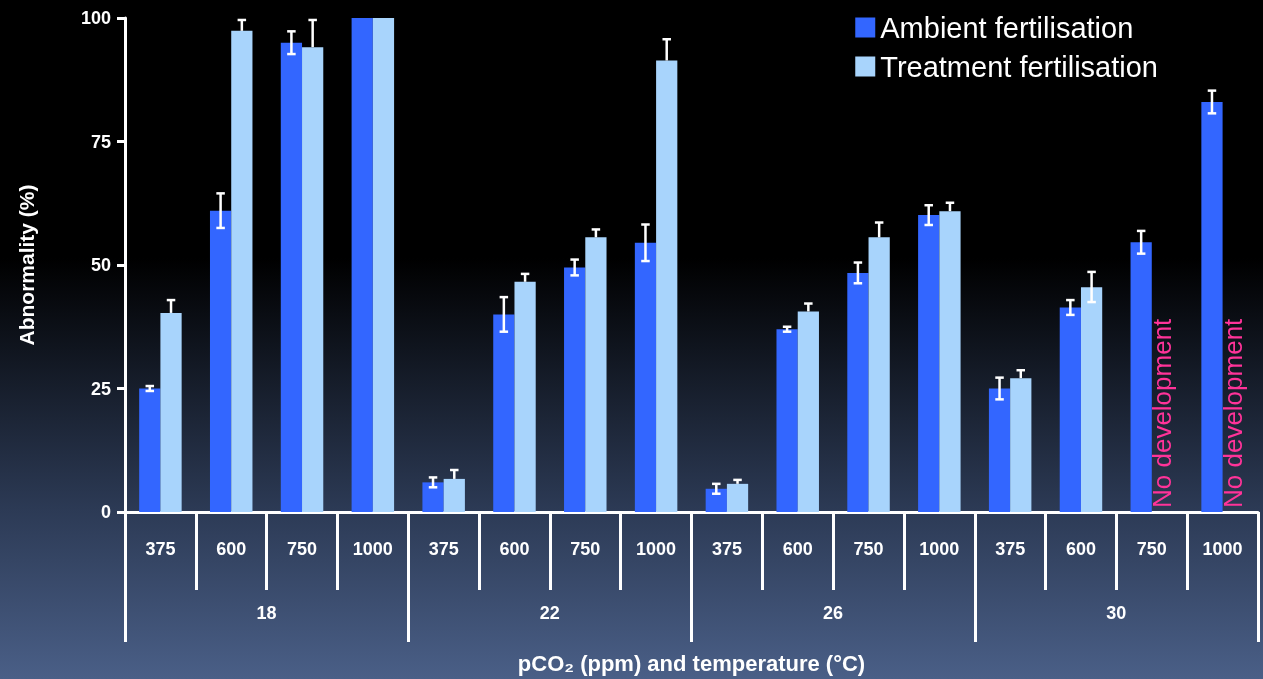 The width and height of the screenshot is (1263, 679). Describe the element at coordinates (100, 141) in the screenshot. I see `y-tick-label: 75` at that location.